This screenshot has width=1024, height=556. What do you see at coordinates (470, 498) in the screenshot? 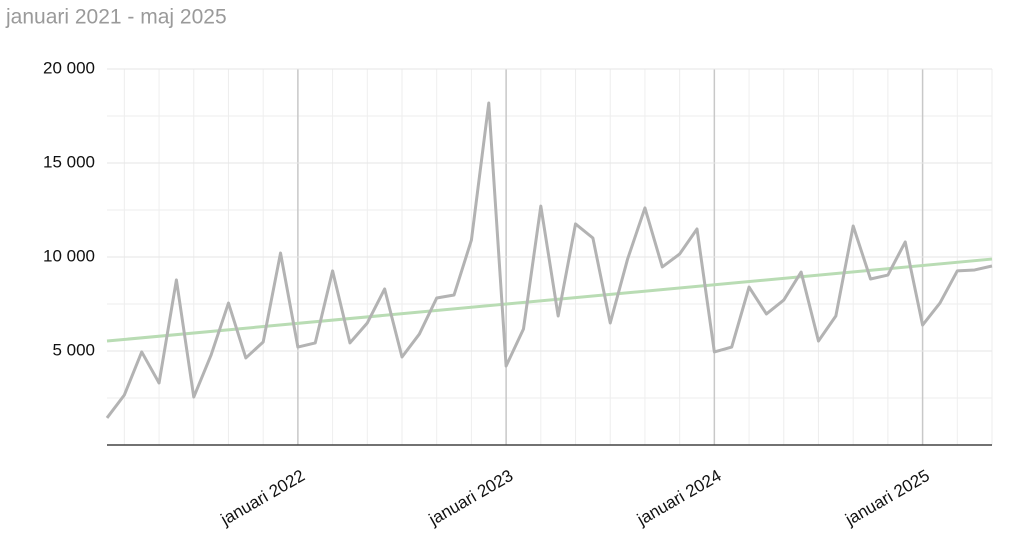
I see `x-tick-label: januari 2023` at bounding box center [470, 498].